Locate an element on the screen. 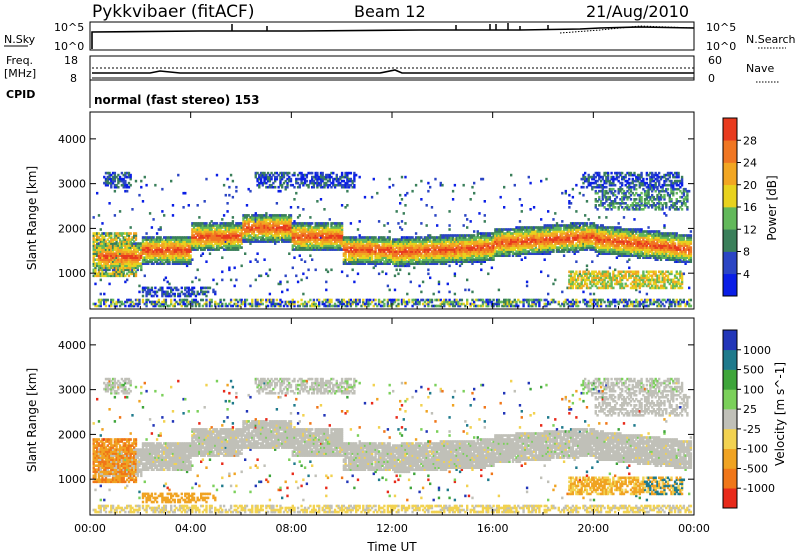 Image resolution: width=800 pixels, height=554 pixels. nsky-panel-frame is located at coordinates (392, 36).